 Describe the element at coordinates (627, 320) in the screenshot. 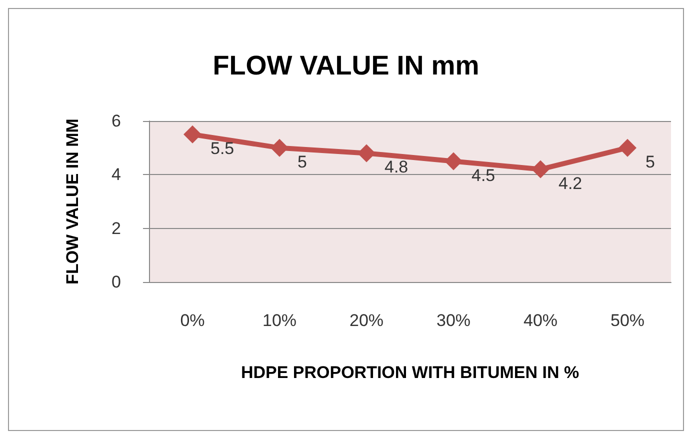

I see `x-tick-label: 50%` at that location.